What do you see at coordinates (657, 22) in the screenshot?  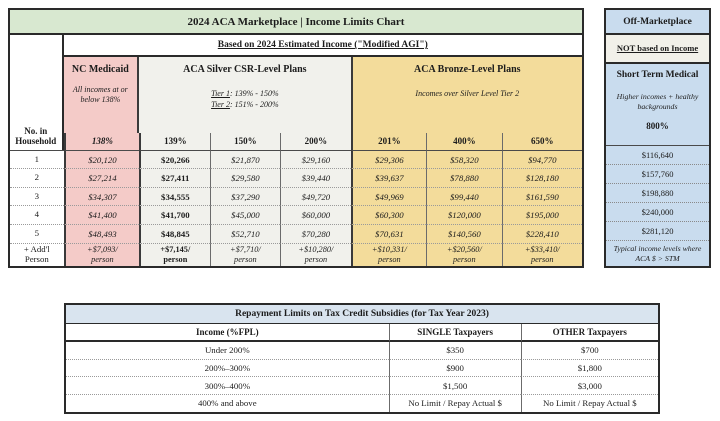 I see `off-marketplace-title: Off-Marketplace` at bounding box center [657, 22].